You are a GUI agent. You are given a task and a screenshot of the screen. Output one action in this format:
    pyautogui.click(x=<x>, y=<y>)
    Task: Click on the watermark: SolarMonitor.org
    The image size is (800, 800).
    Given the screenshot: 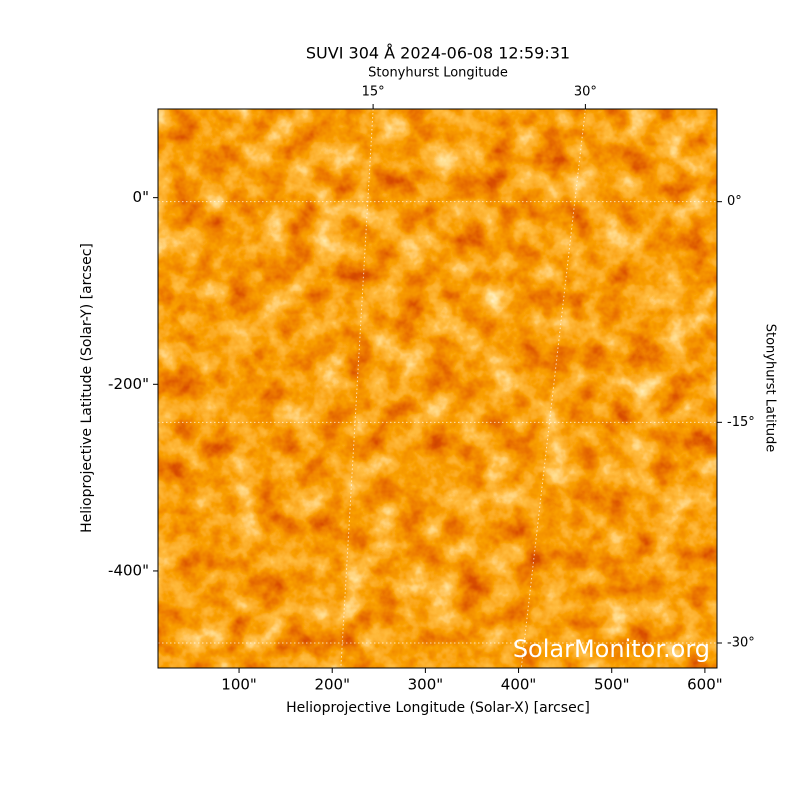 What is the action you would take?
    pyautogui.click(x=611, y=649)
    